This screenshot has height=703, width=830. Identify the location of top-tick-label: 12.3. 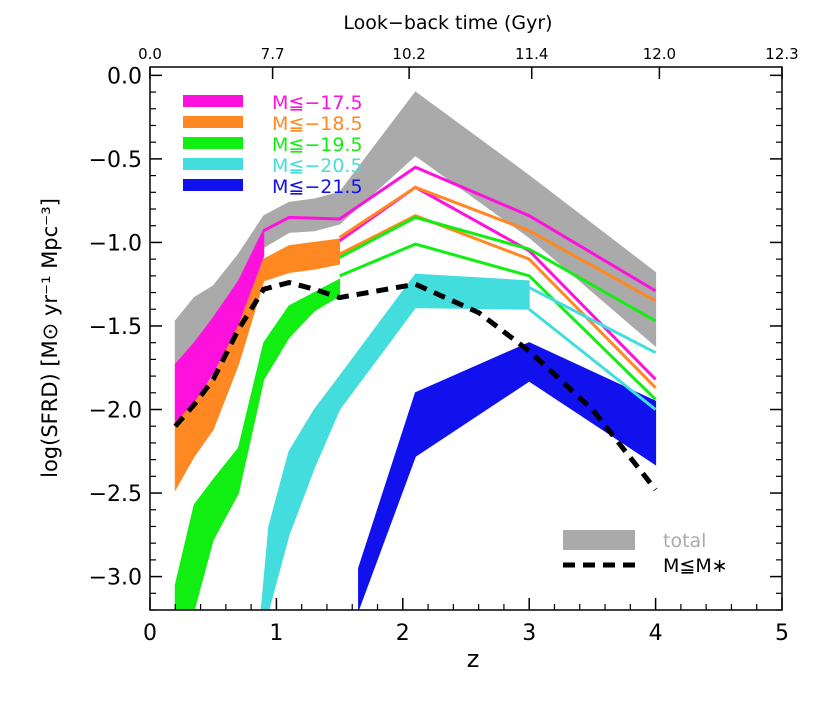
(781, 54).